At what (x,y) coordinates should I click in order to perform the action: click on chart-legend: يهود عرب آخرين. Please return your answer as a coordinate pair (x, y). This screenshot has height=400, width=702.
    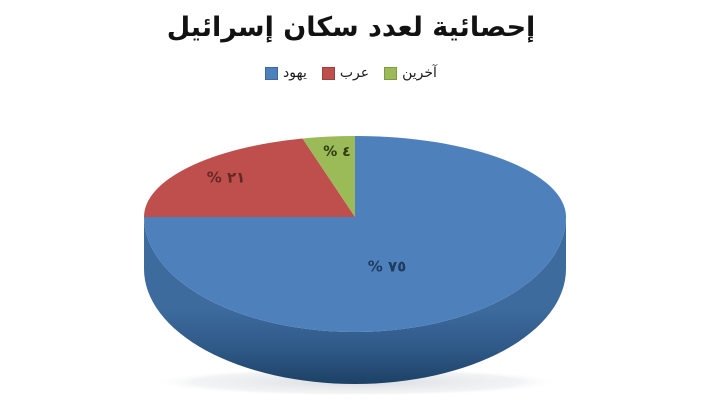
    Looking at the image, I should click on (351, 73).